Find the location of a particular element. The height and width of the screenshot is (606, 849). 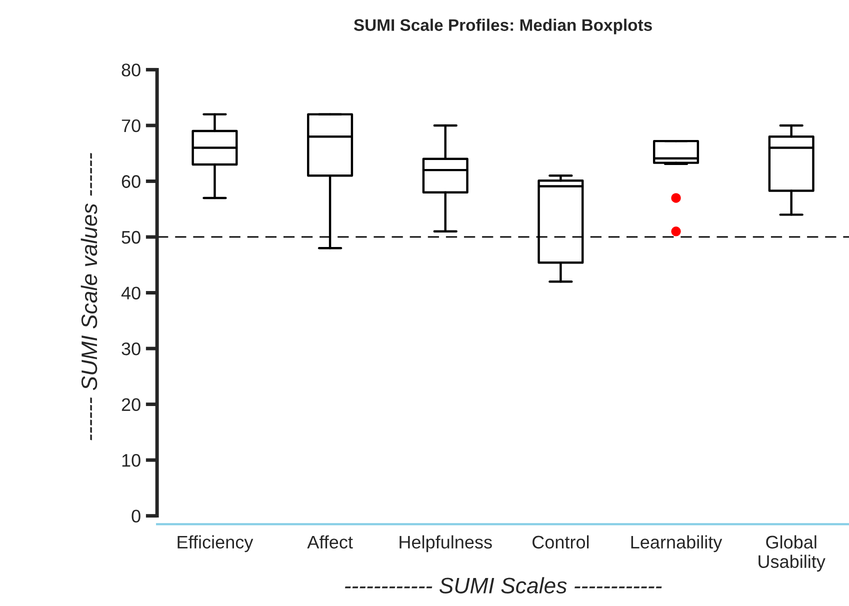

x-tick-label: Learnability is located at coordinates (676, 543).